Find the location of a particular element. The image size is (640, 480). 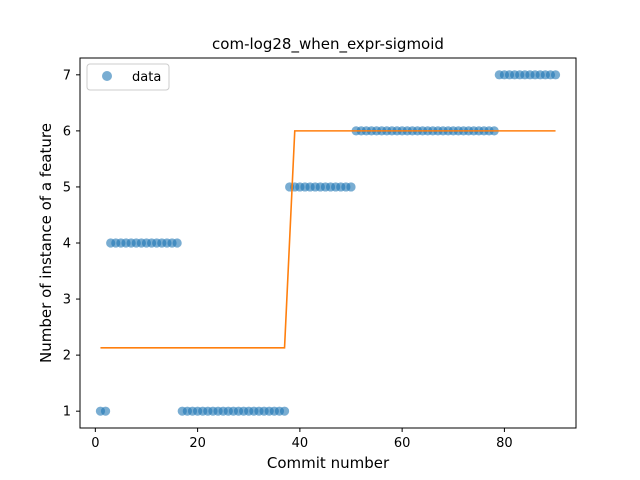

x-tick-label: 40 is located at coordinates (300, 443).